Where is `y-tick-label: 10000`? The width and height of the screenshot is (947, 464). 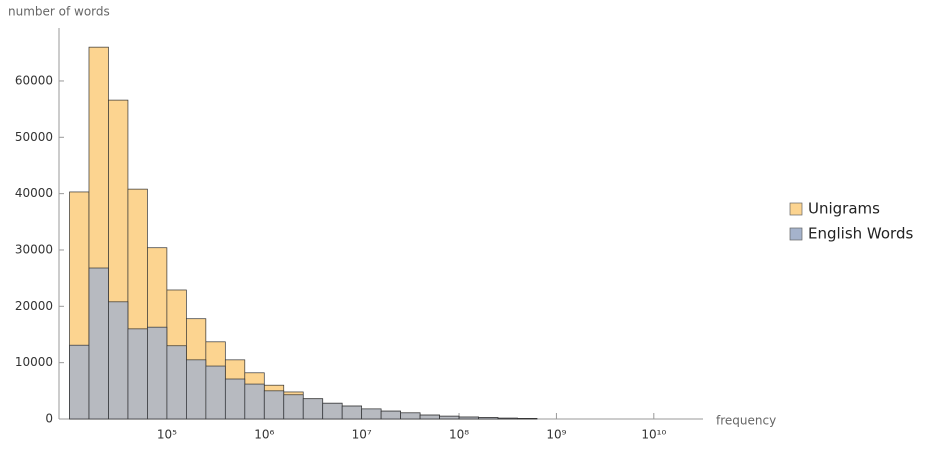
y-tick-label: 10000 is located at coordinates (34, 362).